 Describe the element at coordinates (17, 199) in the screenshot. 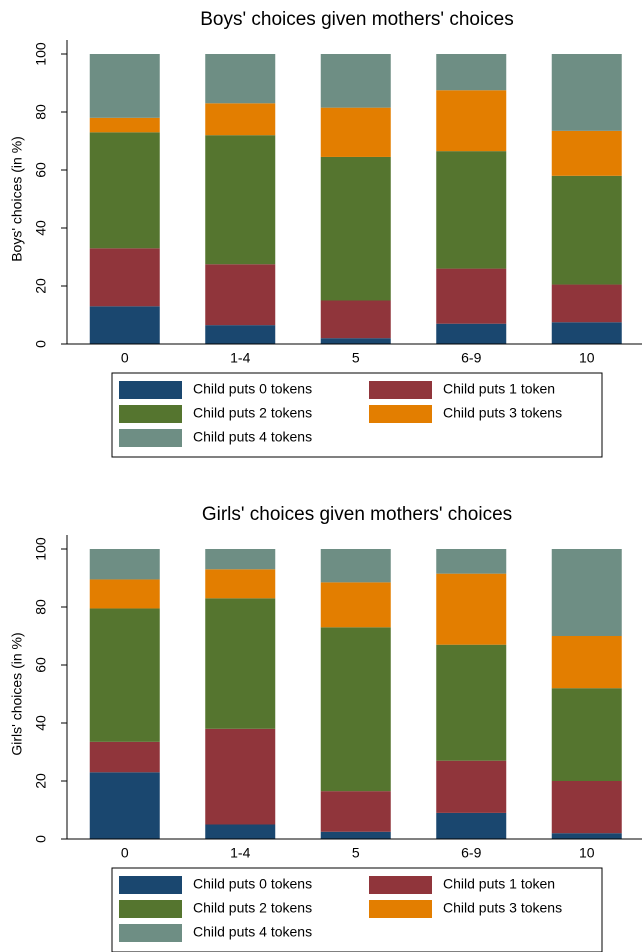

I see `y-axis-title: Boys' choices (in %)` at that location.